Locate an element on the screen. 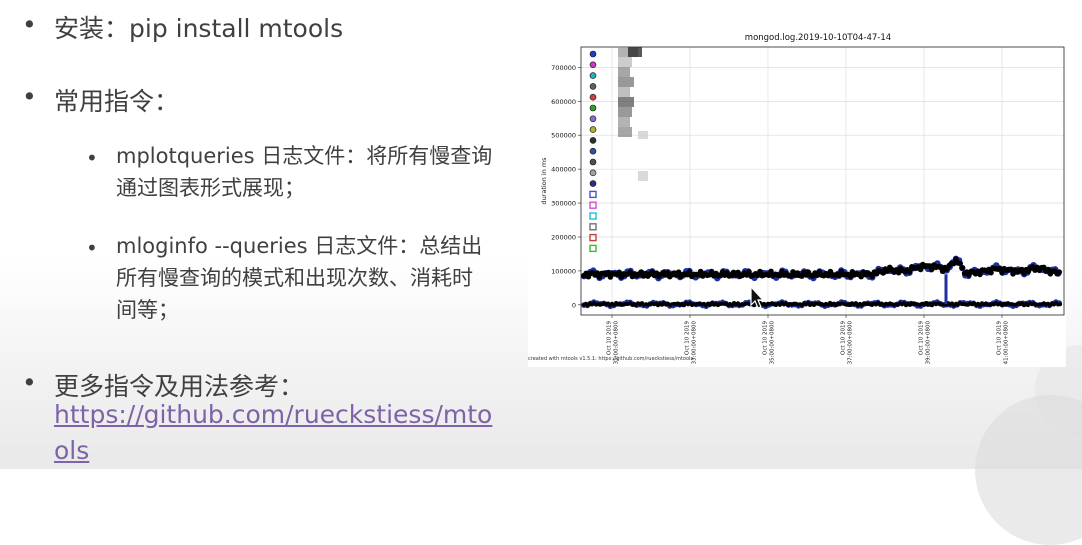 Image resolution: width=1082 pixels, height=545 pixels. x-tick-label: Oct 10 2019 35:00:00+0800 is located at coordinates (769, 343).